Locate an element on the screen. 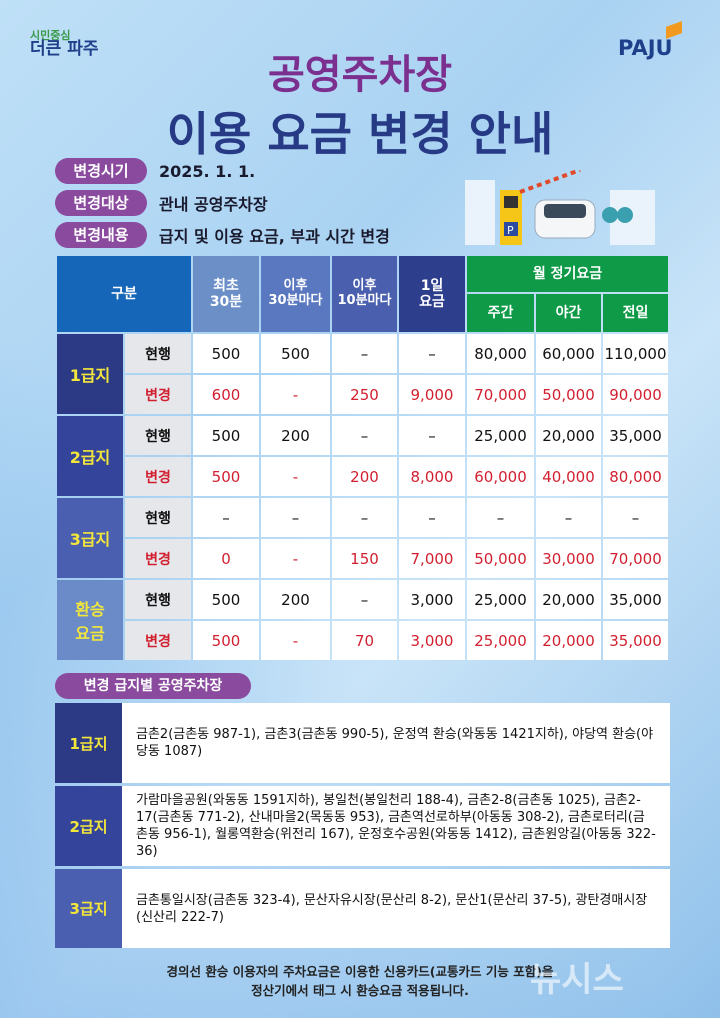 The width and height of the screenshot is (720, 1018). header-category: 구분 is located at coordinates (124, 294).